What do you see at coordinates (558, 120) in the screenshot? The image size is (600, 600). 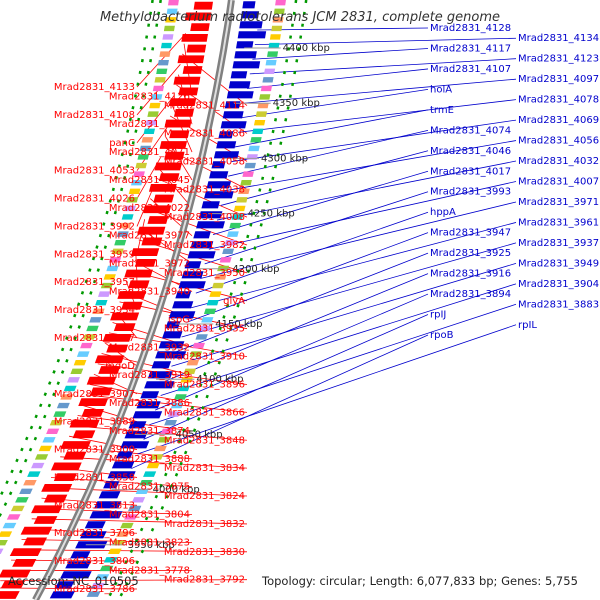 I see `right-gene-label: Mrad2831_4069` at bounding box center [558, 120].